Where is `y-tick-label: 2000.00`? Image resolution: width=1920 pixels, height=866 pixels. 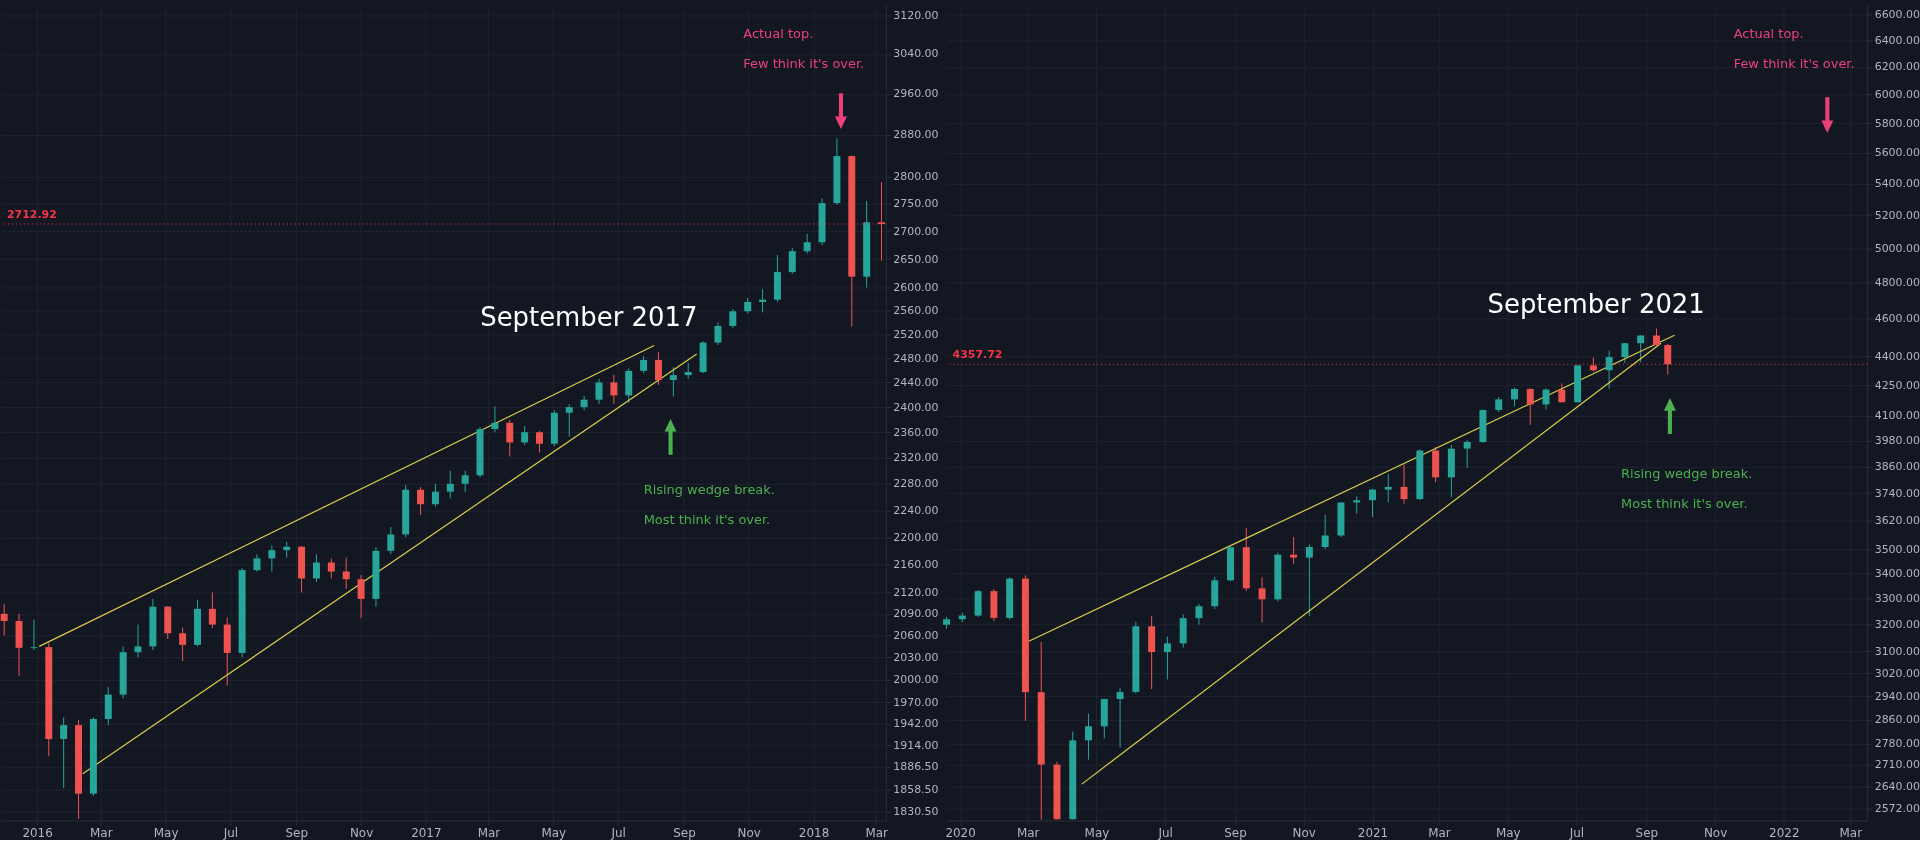
y-tick-label: 2000.00 is located at coordinates (916, 680).